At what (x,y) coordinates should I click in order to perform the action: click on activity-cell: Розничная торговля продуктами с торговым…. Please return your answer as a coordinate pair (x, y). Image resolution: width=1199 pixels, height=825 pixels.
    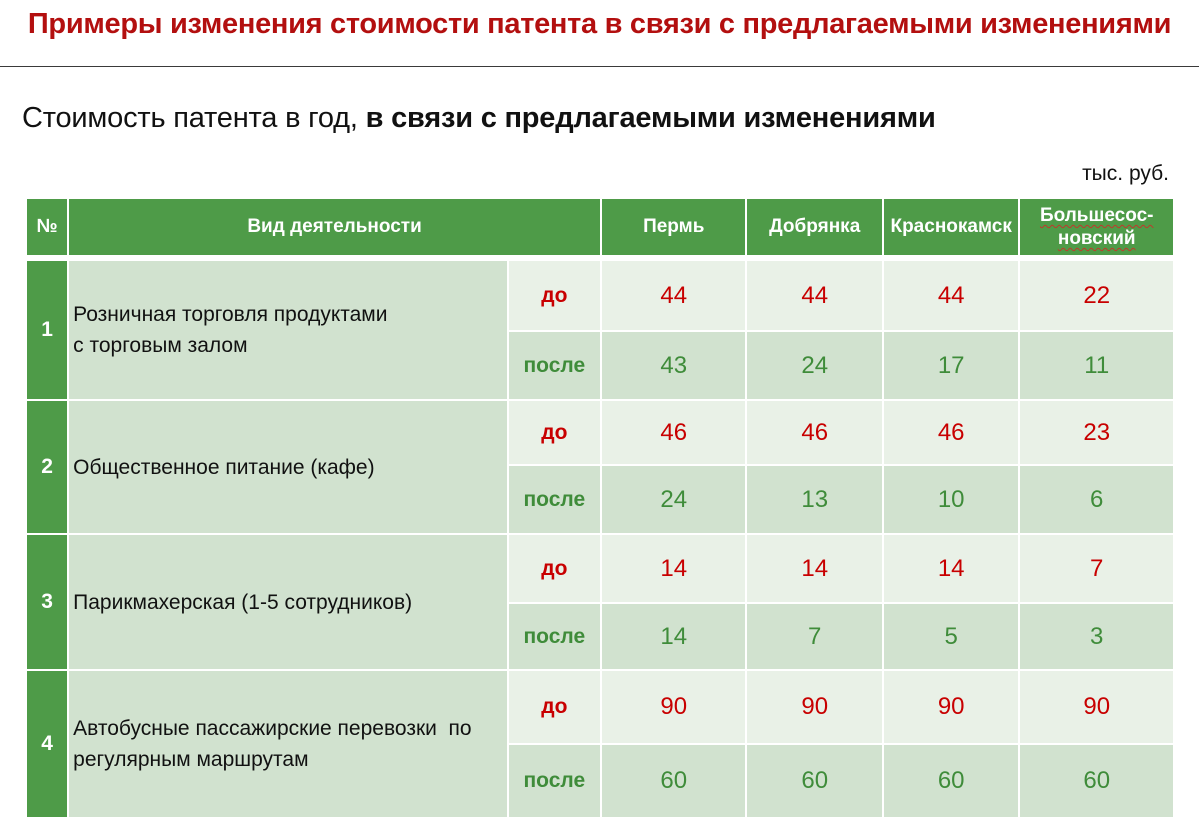
    Looking at the image, I should click on (288, 330).